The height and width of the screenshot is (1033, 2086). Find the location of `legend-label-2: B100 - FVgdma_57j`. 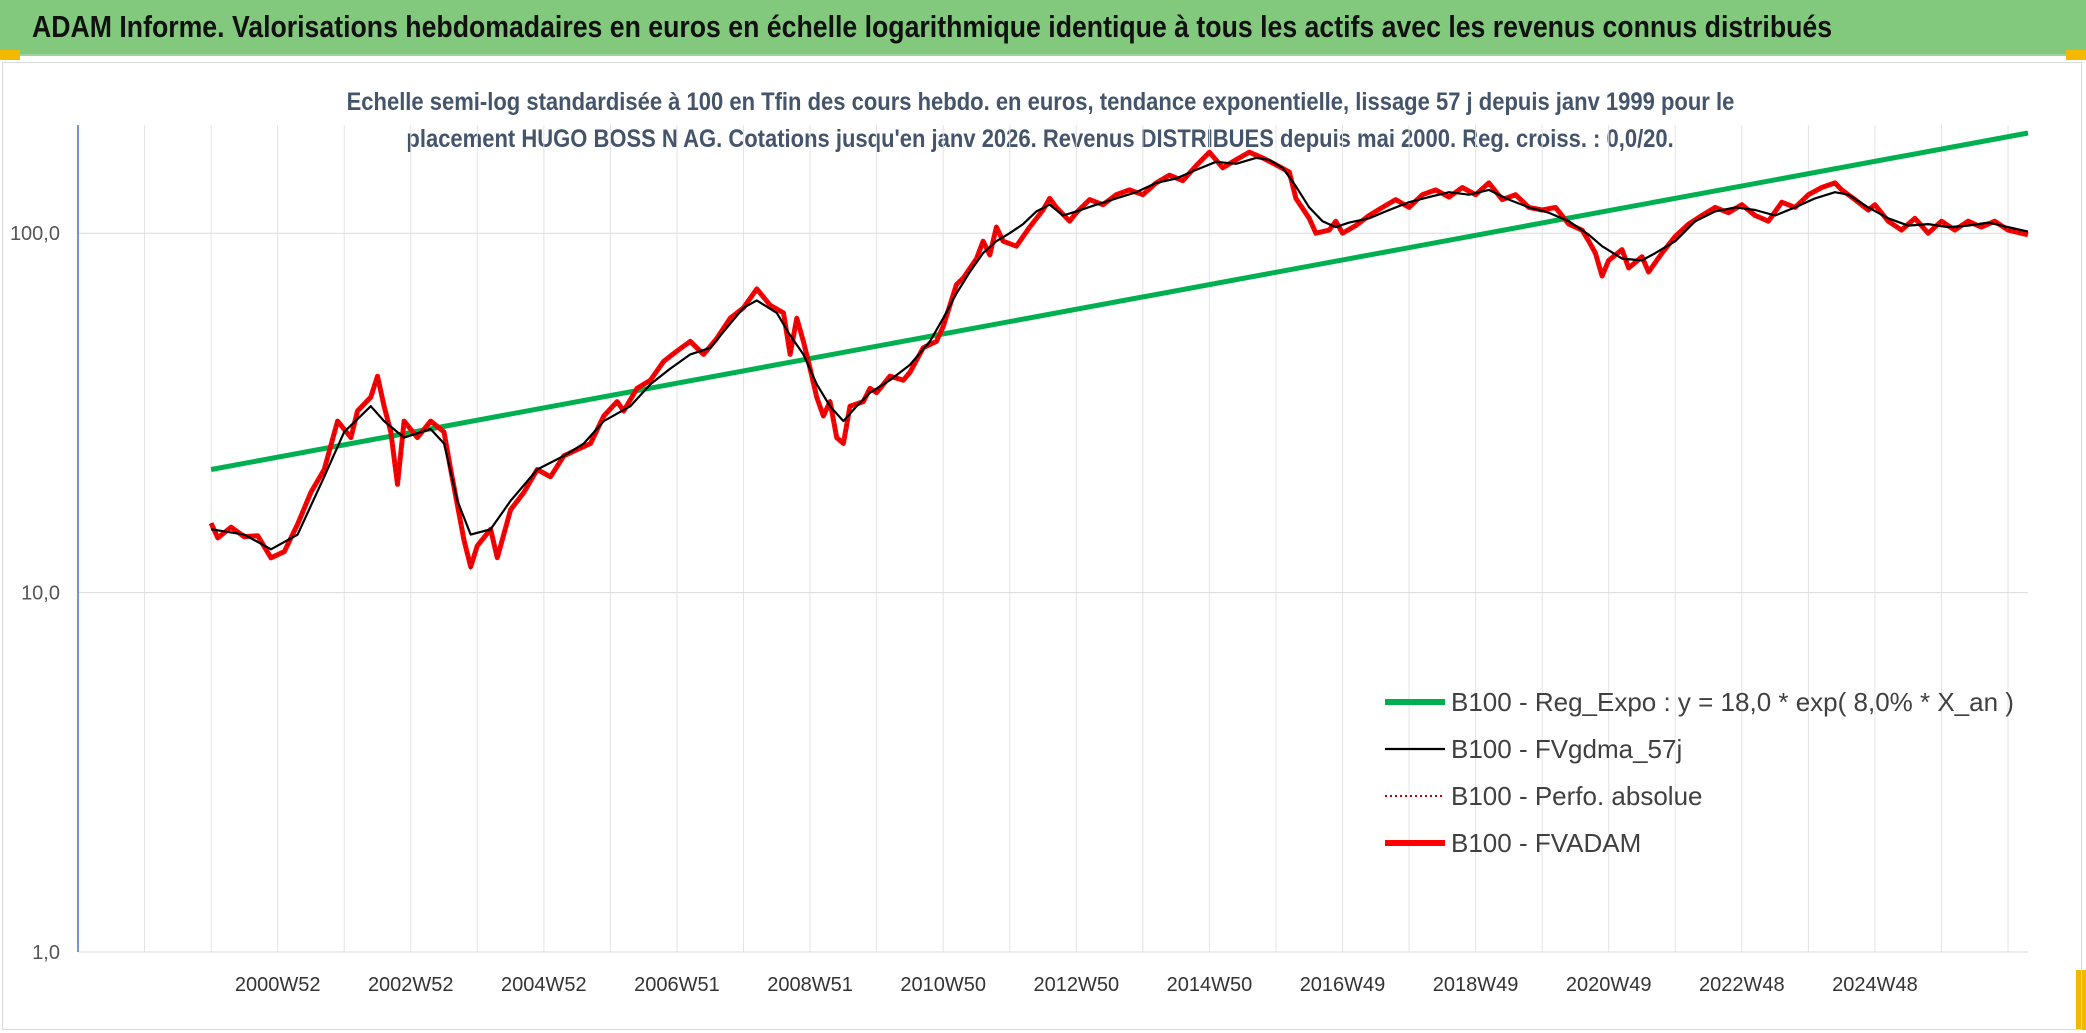

legend-label-2: B100 - FVgdma_57j is located at coordinates (1566, 749).